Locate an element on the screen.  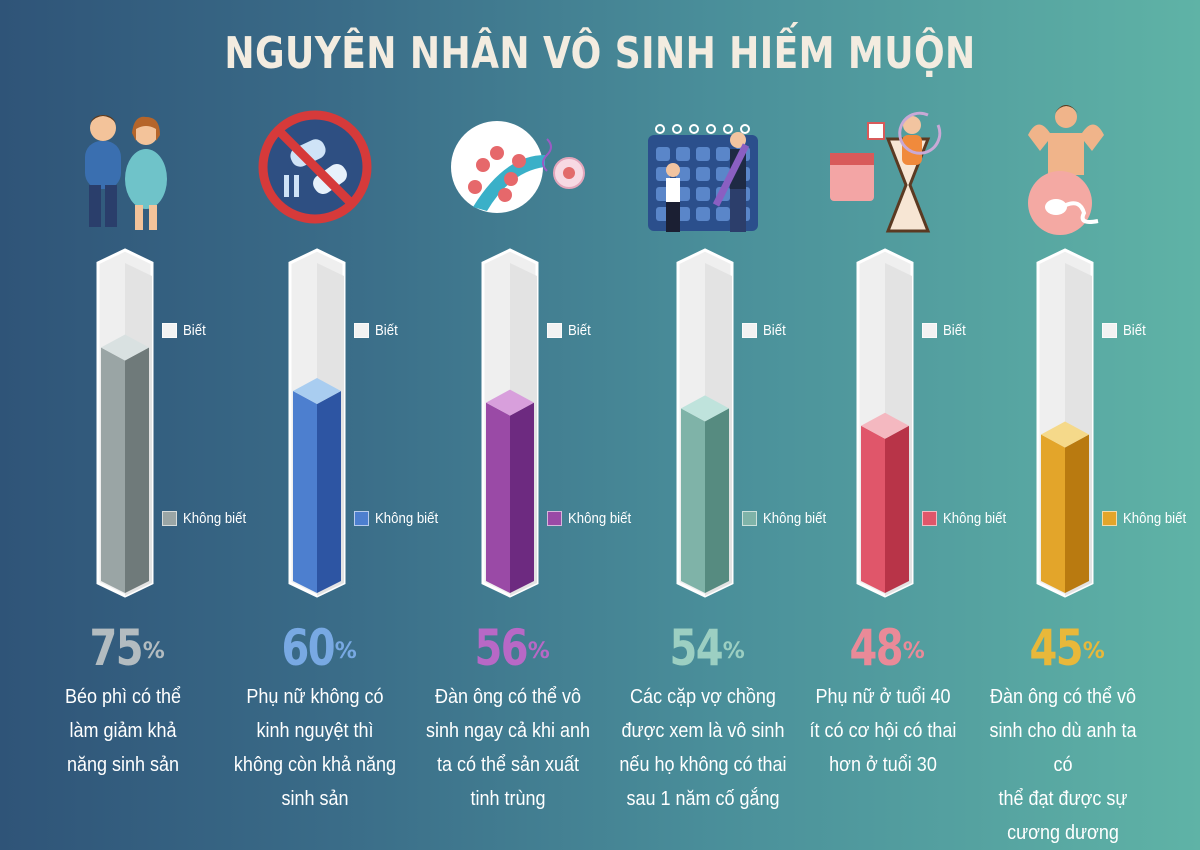
category-description: Béo phì có thể làm giảm khả năng sinh sản is located at coordinates (123, 731).